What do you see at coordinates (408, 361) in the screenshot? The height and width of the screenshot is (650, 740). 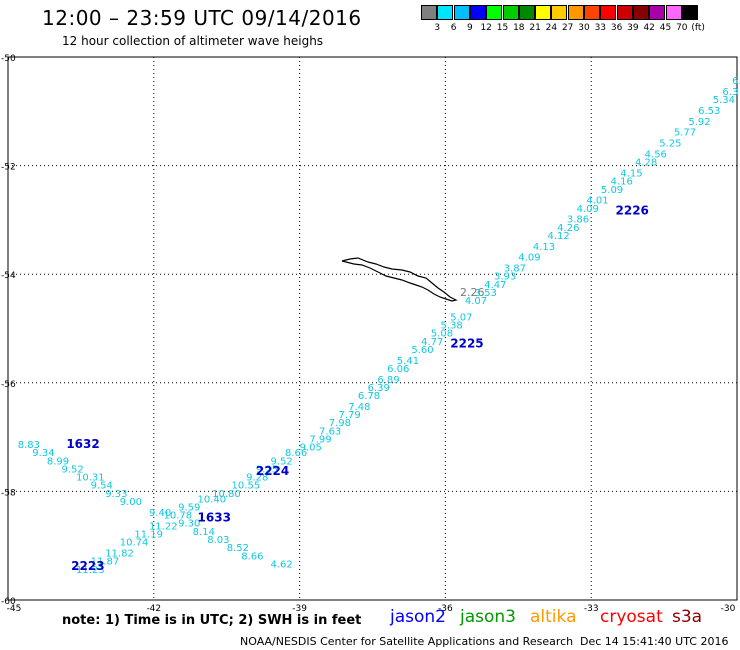 I see `wave-height-value: 5.41` at bounding box center [408, 361].